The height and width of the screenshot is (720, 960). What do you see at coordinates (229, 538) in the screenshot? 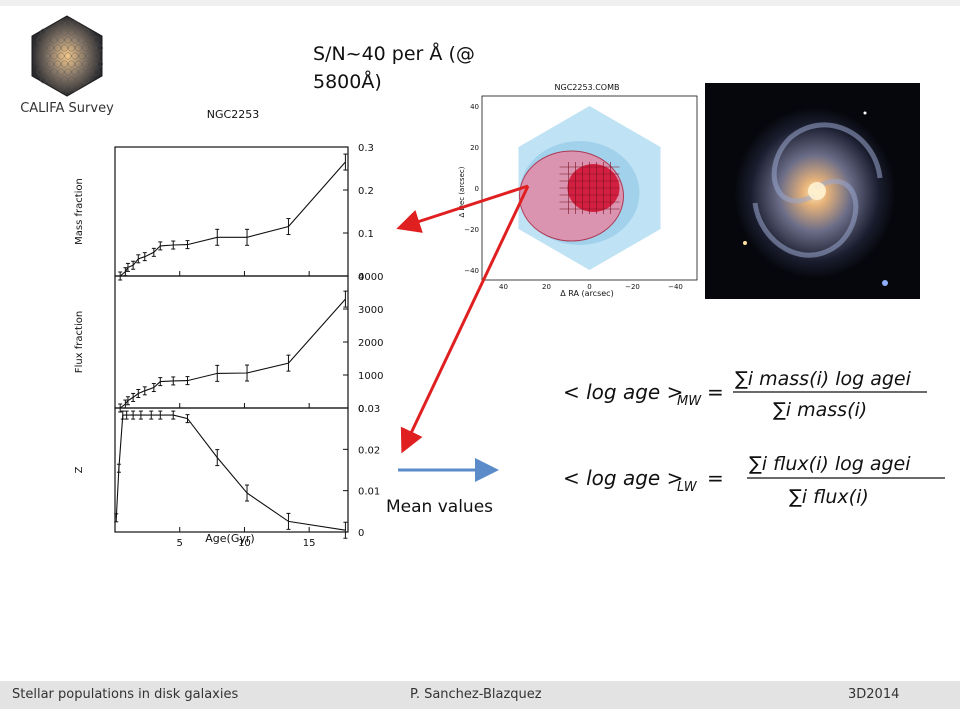
I see `x-axis-label: Age(Gyr)` at bounding box center [229, 538].